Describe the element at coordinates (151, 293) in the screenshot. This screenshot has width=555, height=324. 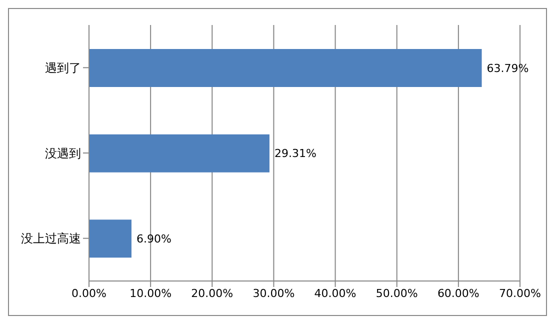
I see `x-tick-label: 10.00%` at that location.